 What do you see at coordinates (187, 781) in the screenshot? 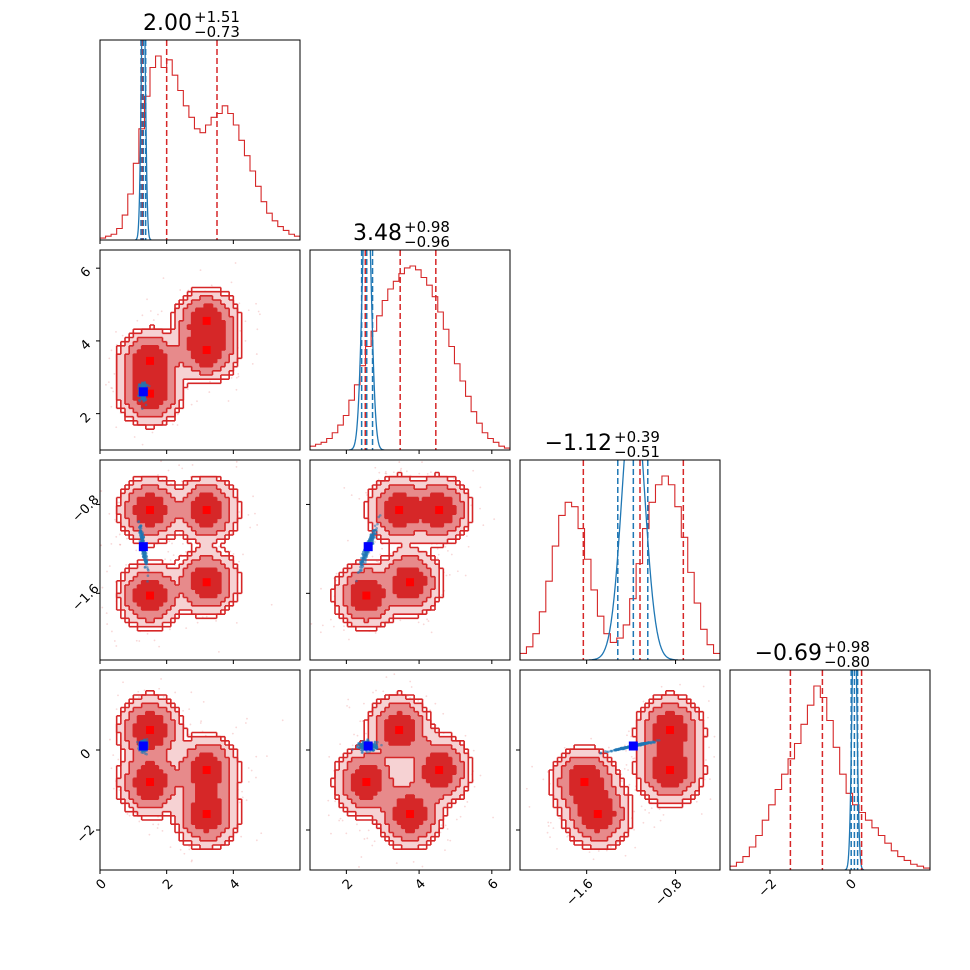
I see `panel-3-0: 0 2 4 −2 0` at bounding box center [187, 781].